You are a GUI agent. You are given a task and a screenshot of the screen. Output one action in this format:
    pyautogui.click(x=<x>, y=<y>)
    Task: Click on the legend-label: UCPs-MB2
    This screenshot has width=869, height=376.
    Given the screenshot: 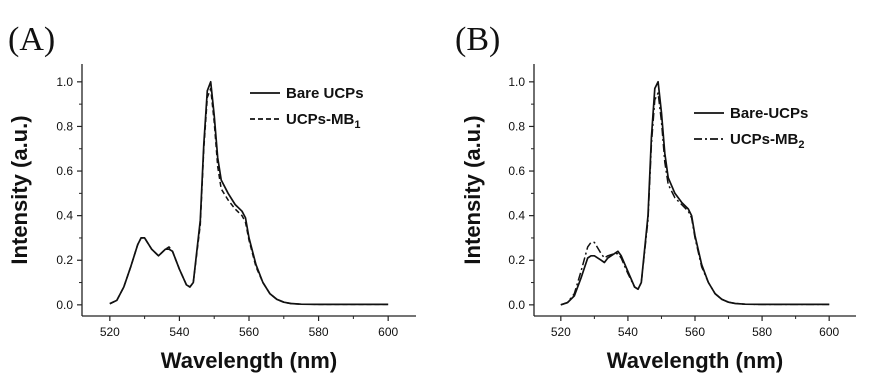 What is the action you would take?
    pyautogui.click(x=767, y=141)
    